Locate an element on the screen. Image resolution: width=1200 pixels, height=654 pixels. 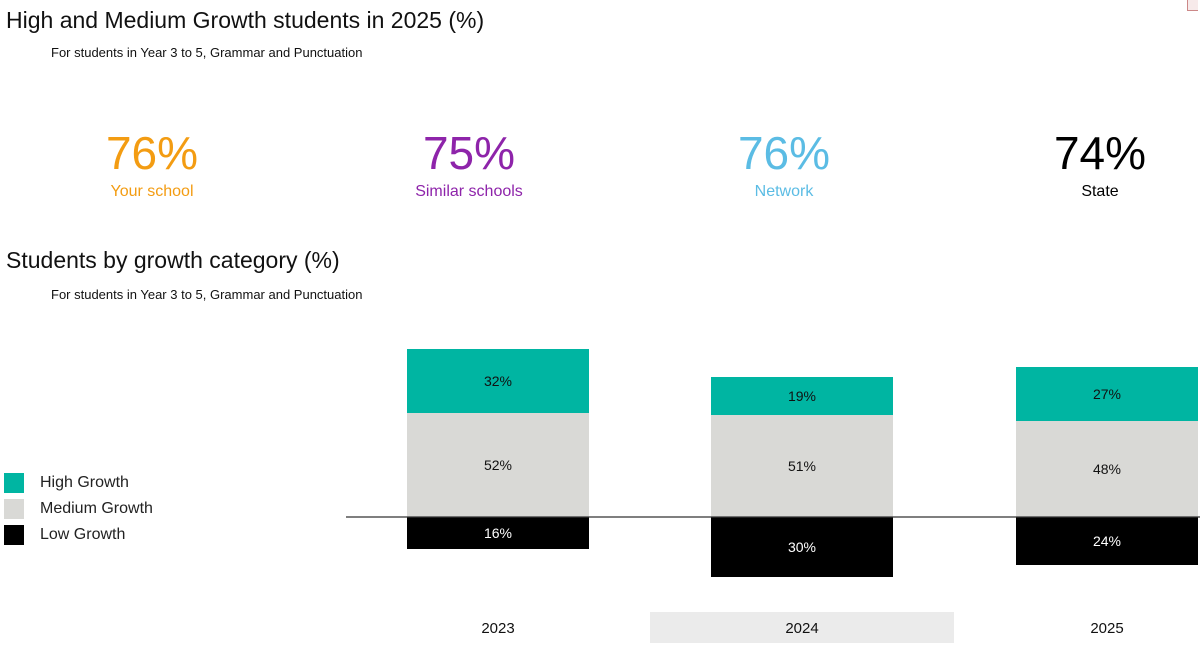
data-label-low-growth-2024: 30% is located at coordinates (802, 547).